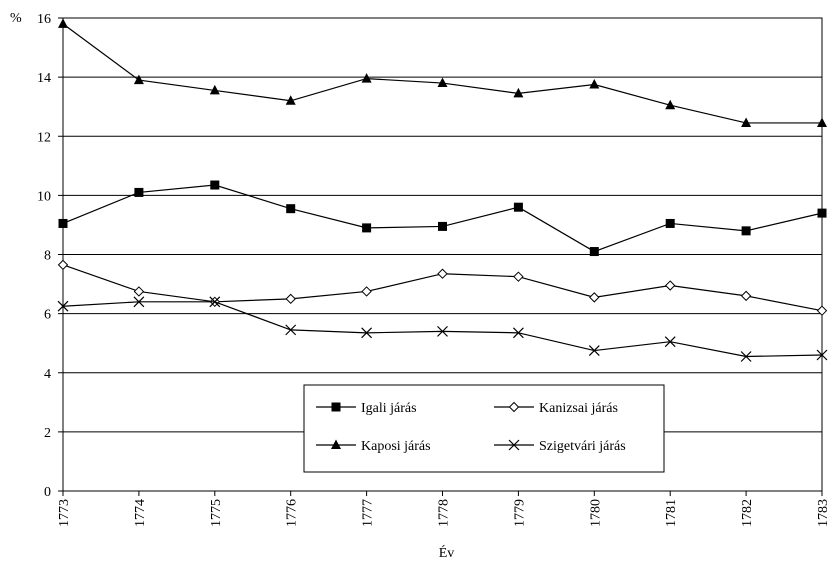 The width and height of the screenshot is (830, 566). What do you see at coordinates (578, 408) in the screenshot?
I see `legend-label: Kanizsai járás` at bounding box center [578, 408].